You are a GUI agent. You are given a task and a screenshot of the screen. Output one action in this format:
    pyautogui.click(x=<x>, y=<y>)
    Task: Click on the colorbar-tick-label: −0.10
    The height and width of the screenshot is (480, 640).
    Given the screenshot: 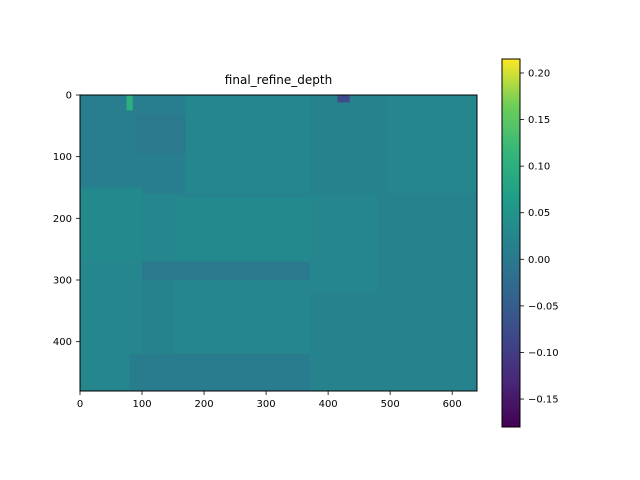 What is the action you would take?
    pyautogui.click(x=543, y=353)
    